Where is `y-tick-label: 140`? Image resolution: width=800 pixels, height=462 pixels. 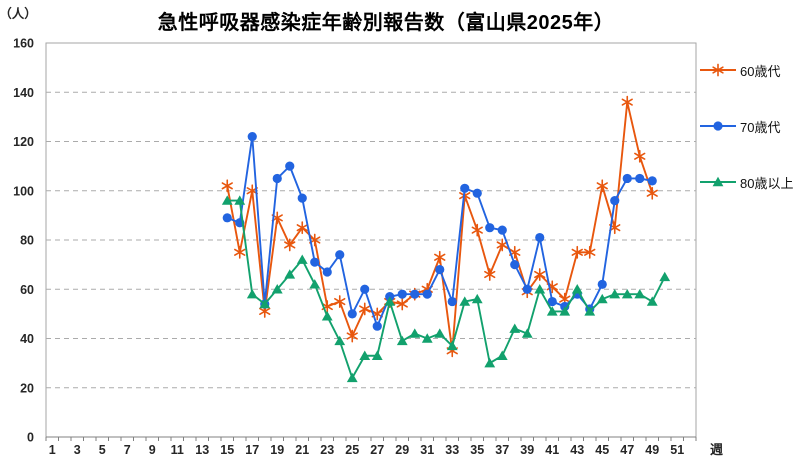 y-tick-label: 140 is located at coordinates (23, 93).